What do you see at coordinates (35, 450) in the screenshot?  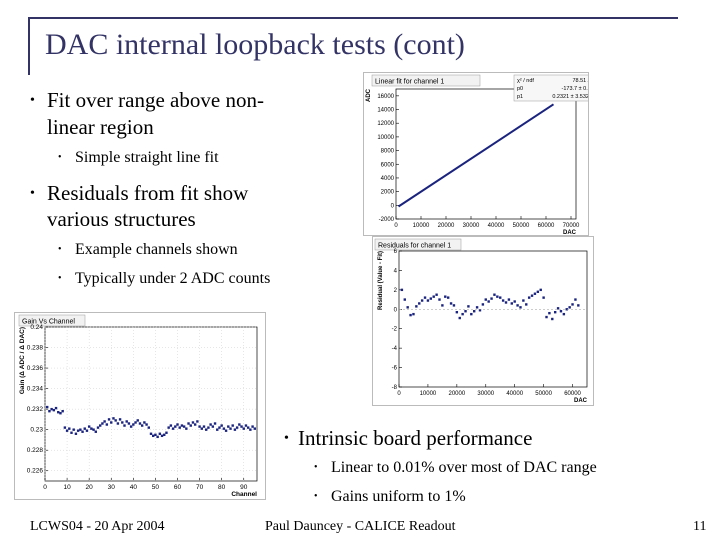 I see `y-tick-label: 0.228` at bounding box center [35, 450].